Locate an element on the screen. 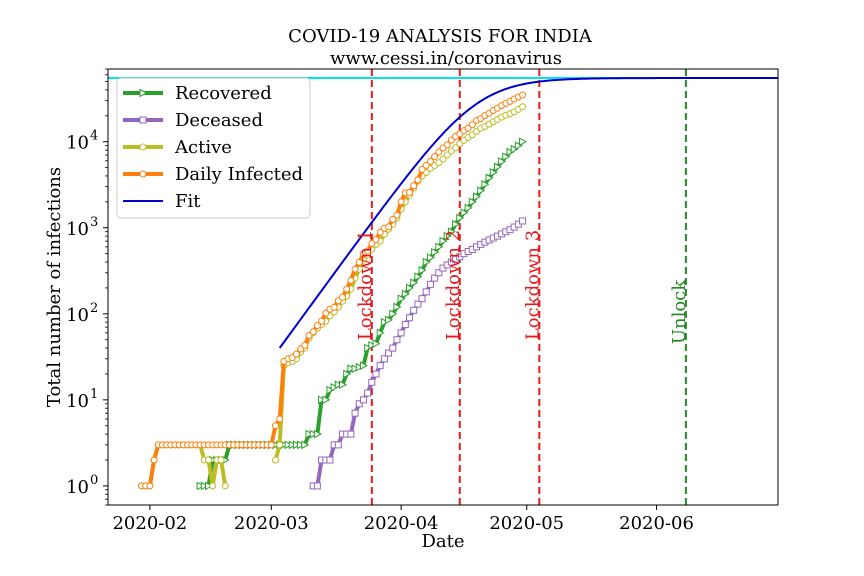 This screenshot has width=864, height=576. legend-item-4: Fit is located at coordinates (162, 201).